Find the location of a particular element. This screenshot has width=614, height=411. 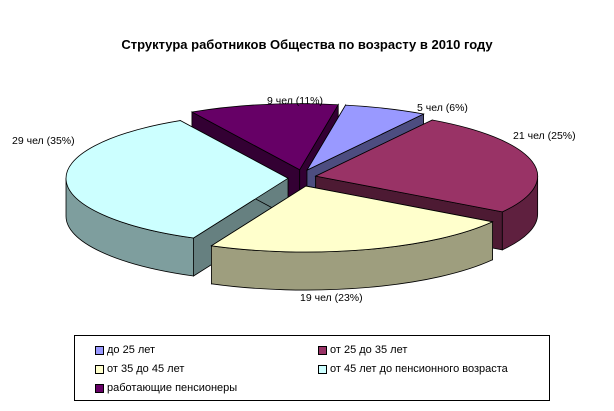

data-label-35-45: 19 чел (23%) is located at coordinates (331, 298).